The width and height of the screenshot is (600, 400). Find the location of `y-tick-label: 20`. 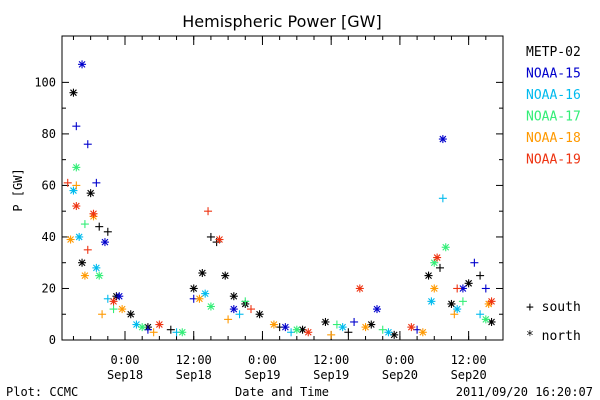

y-tick-label: 20 is located at coordinates (49, 288).